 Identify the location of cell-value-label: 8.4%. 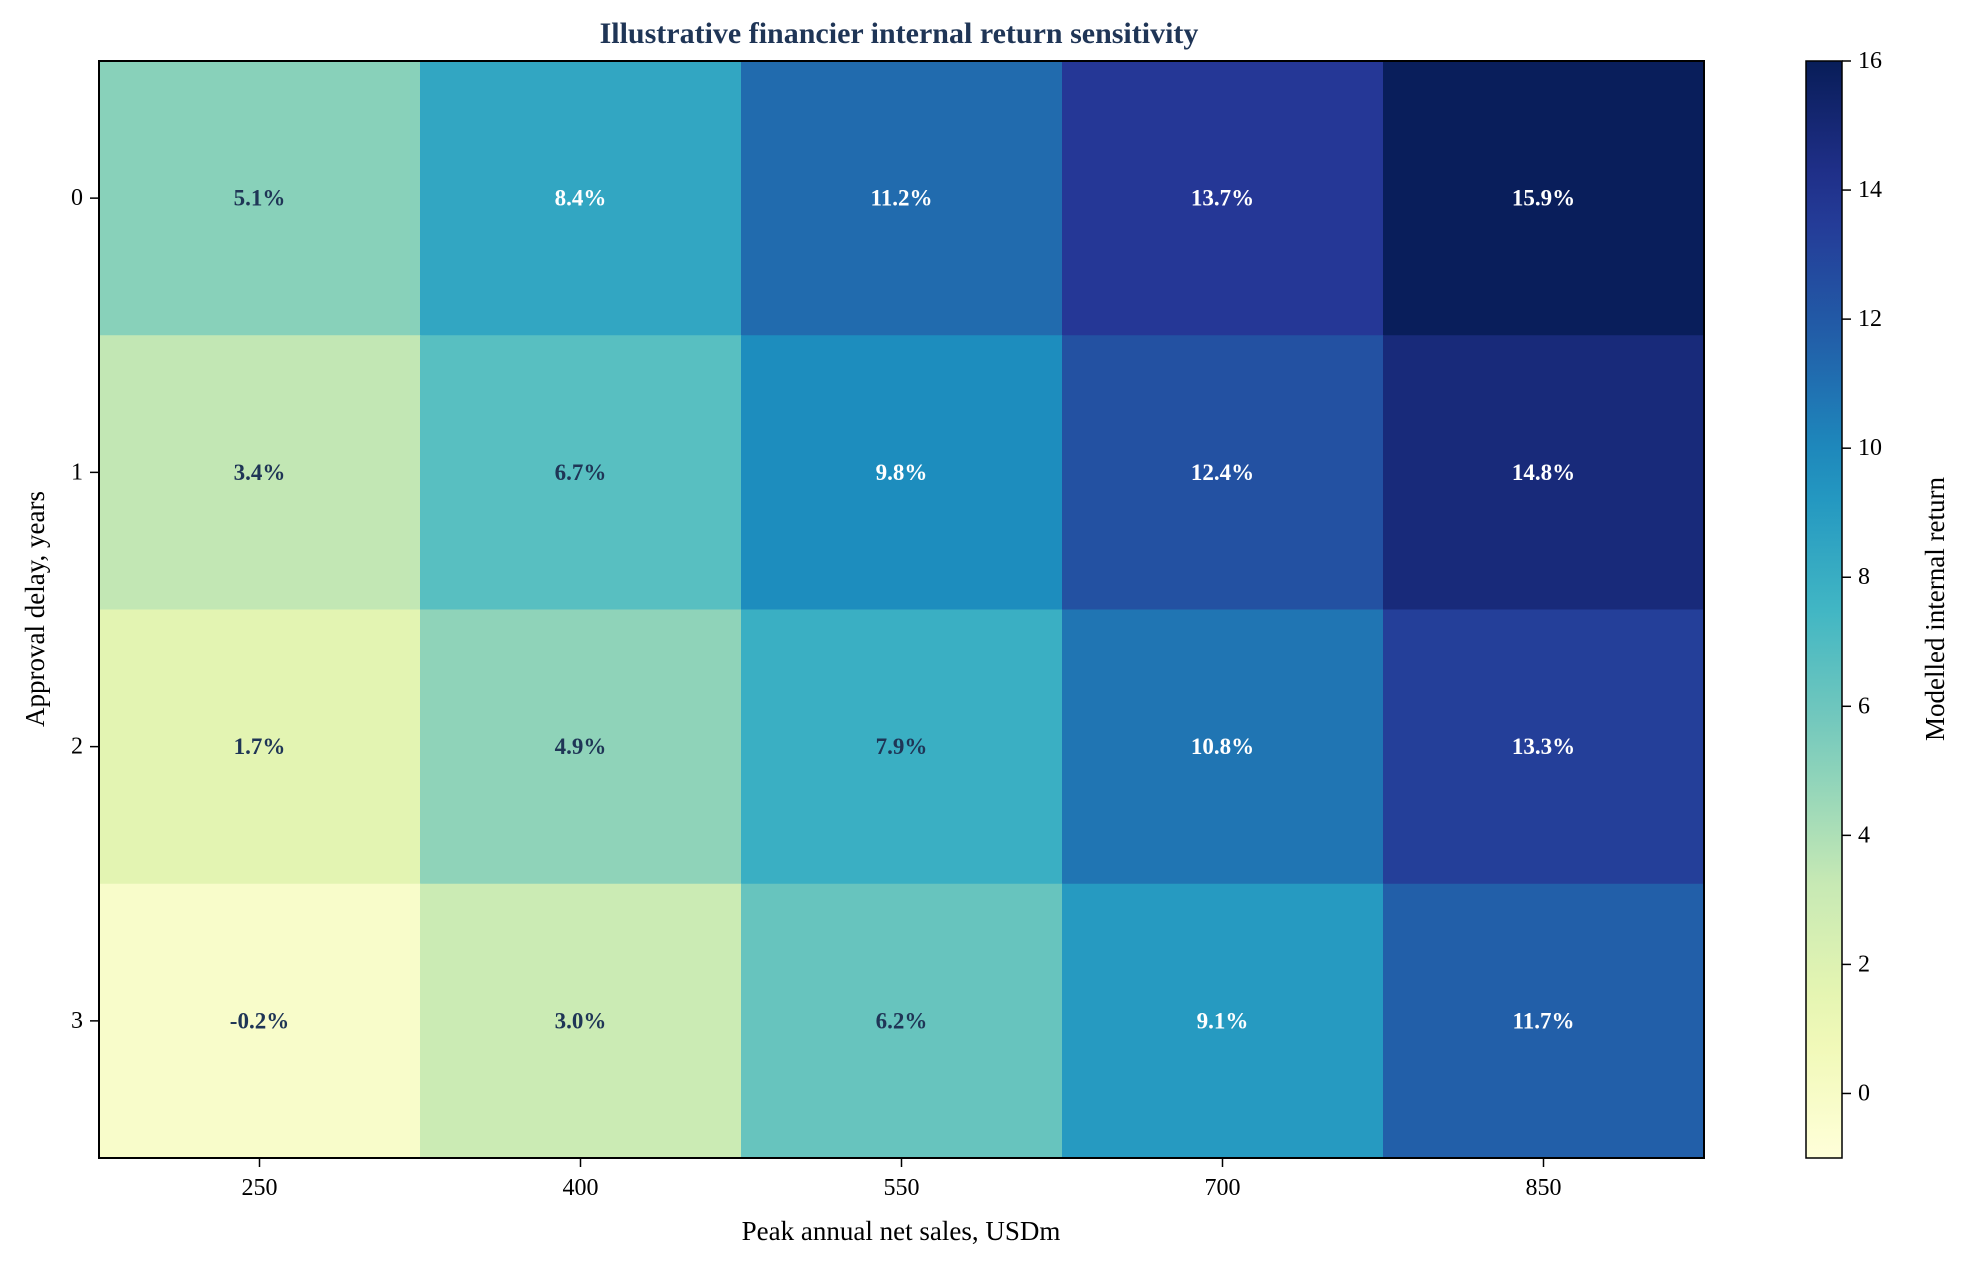
(581, 198).